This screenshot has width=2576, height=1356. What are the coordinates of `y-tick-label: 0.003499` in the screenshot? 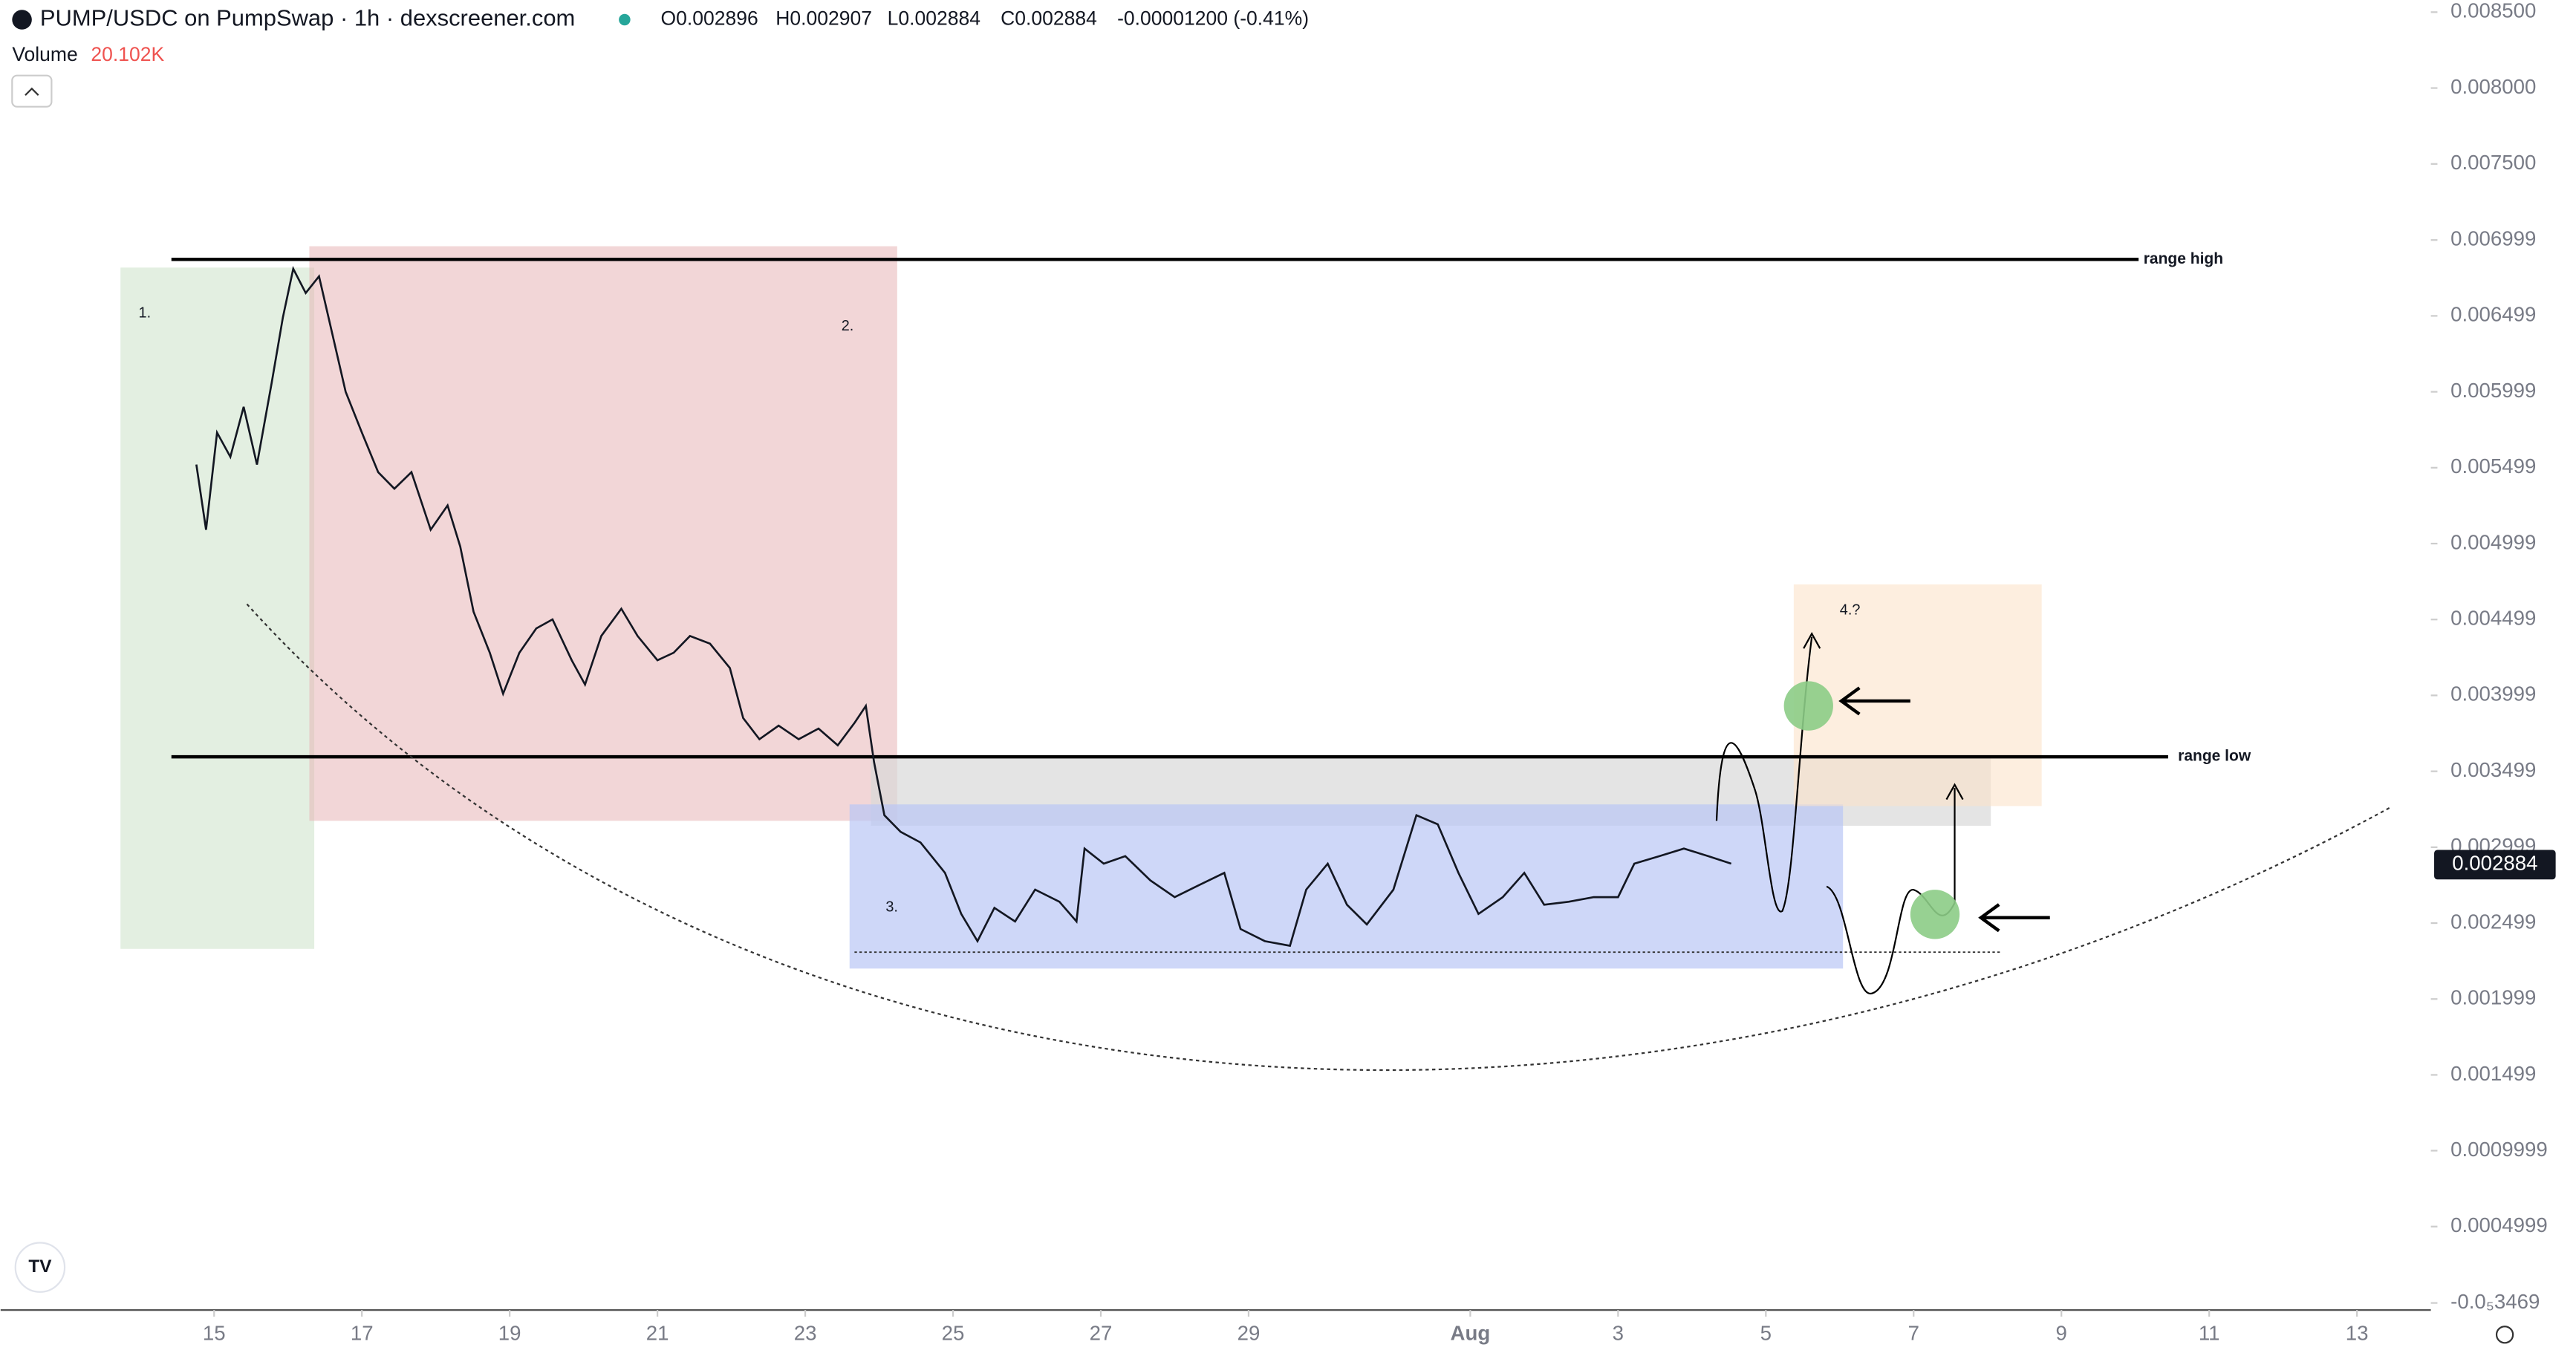 It's located at (2493, 769).